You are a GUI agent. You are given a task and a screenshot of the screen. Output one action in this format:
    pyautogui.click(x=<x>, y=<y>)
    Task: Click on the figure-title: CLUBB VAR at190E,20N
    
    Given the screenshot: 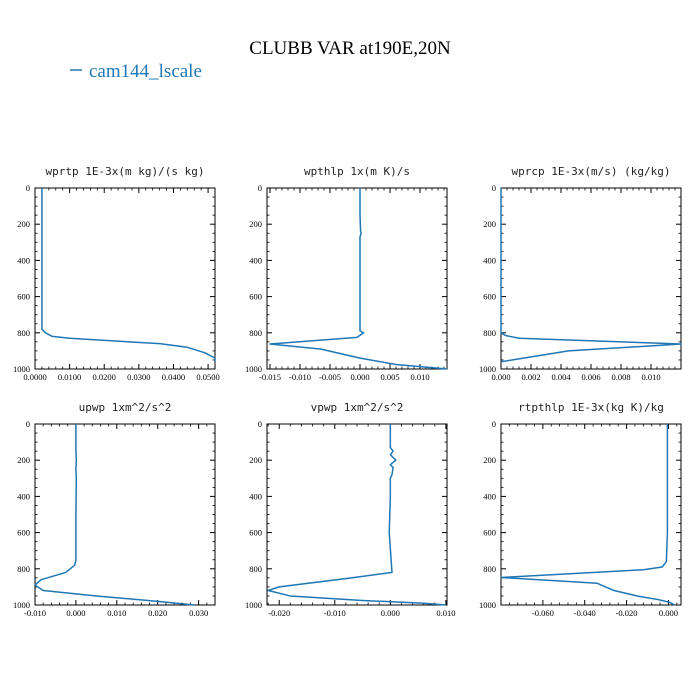 What is the action you would take?
    pyautogui.click(x=350, y=48)
    